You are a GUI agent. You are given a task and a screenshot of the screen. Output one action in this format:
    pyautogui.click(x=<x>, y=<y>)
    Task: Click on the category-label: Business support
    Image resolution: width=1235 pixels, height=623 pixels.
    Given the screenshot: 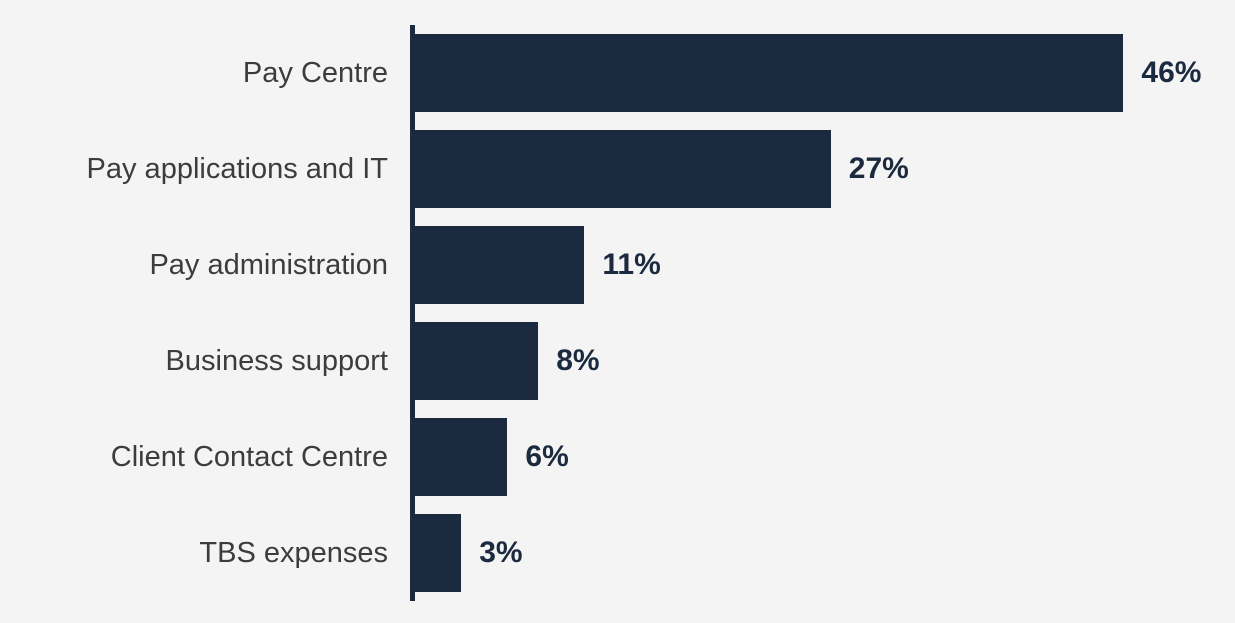 What is the action you would take?
    pyautogui.click(x=276, y=360)
    